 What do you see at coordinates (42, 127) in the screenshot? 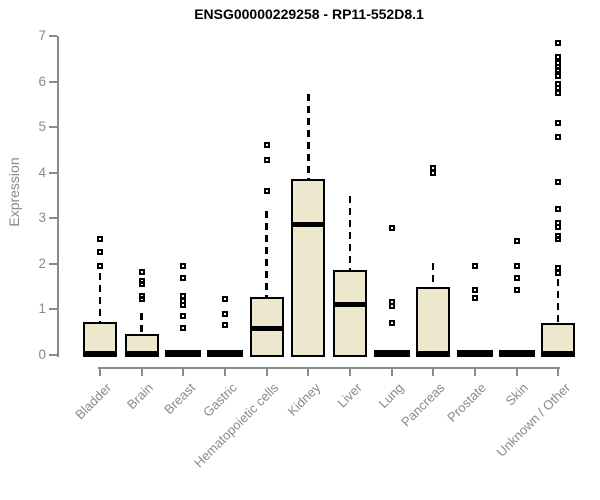
I see `y-tick-label: 5` at bounding box center [42, 127].